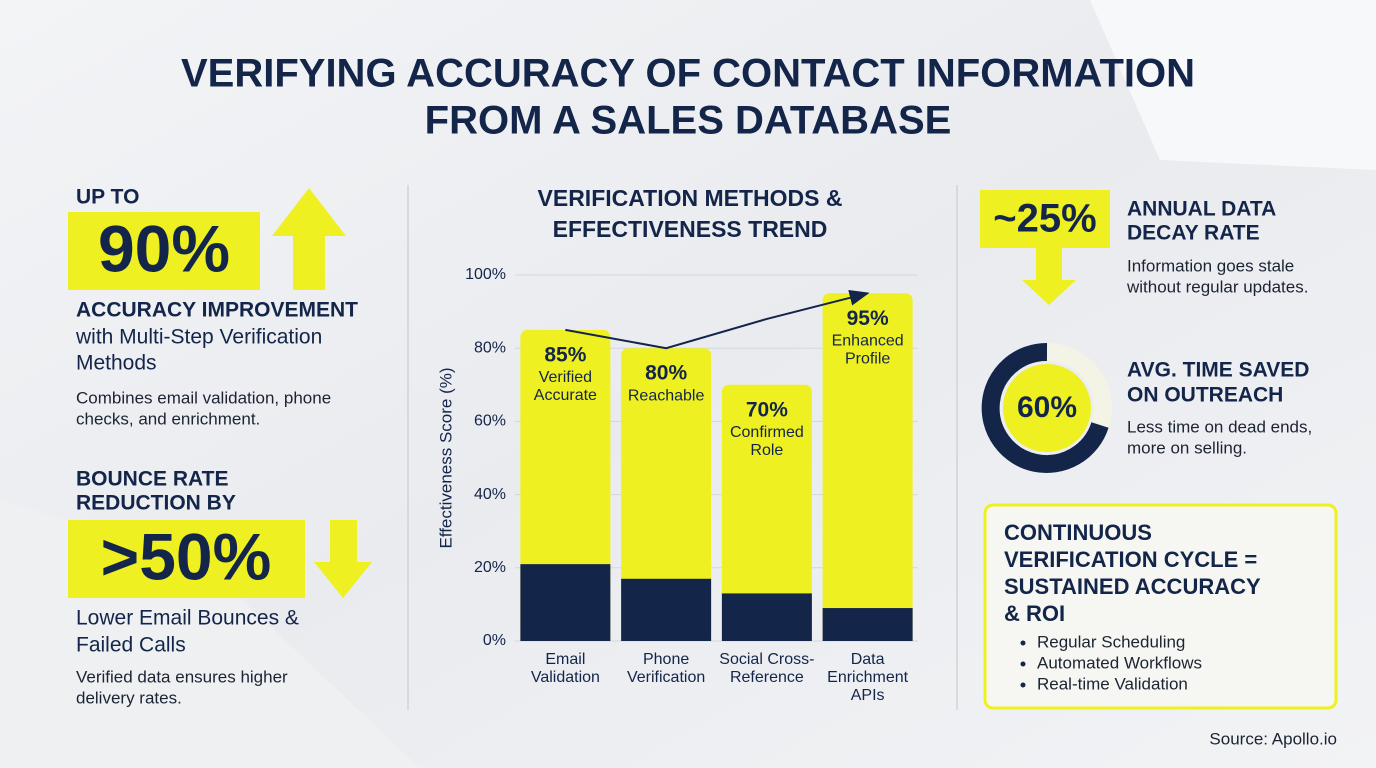  I want to click on value-label: 95%, so click(868, 318).